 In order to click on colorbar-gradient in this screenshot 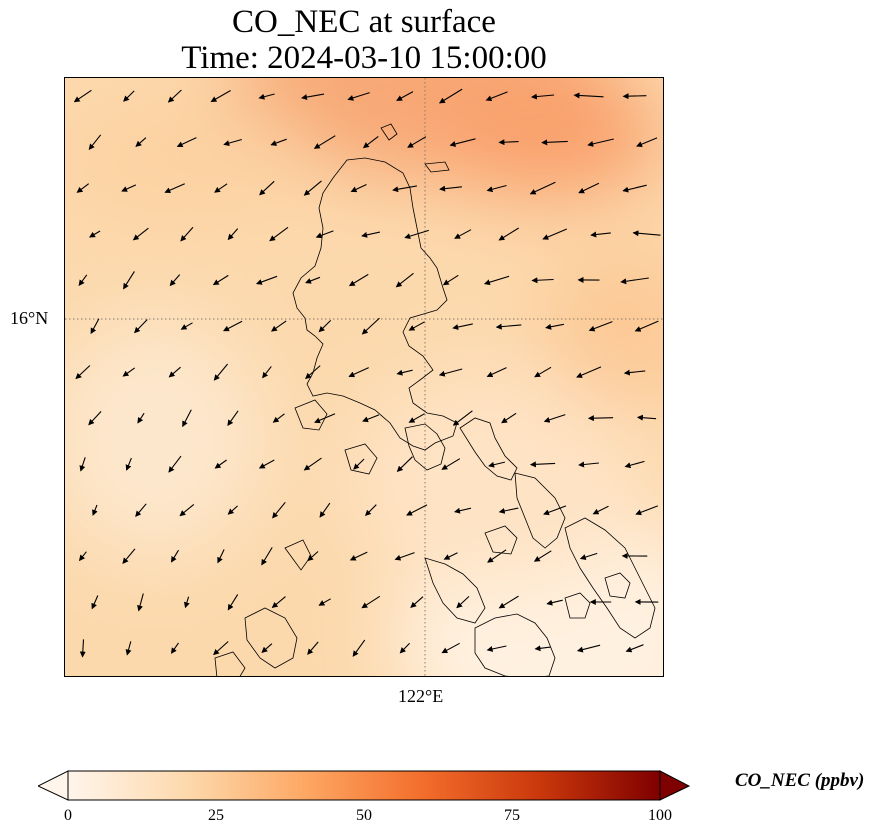, I will do `click(364, 785)`.